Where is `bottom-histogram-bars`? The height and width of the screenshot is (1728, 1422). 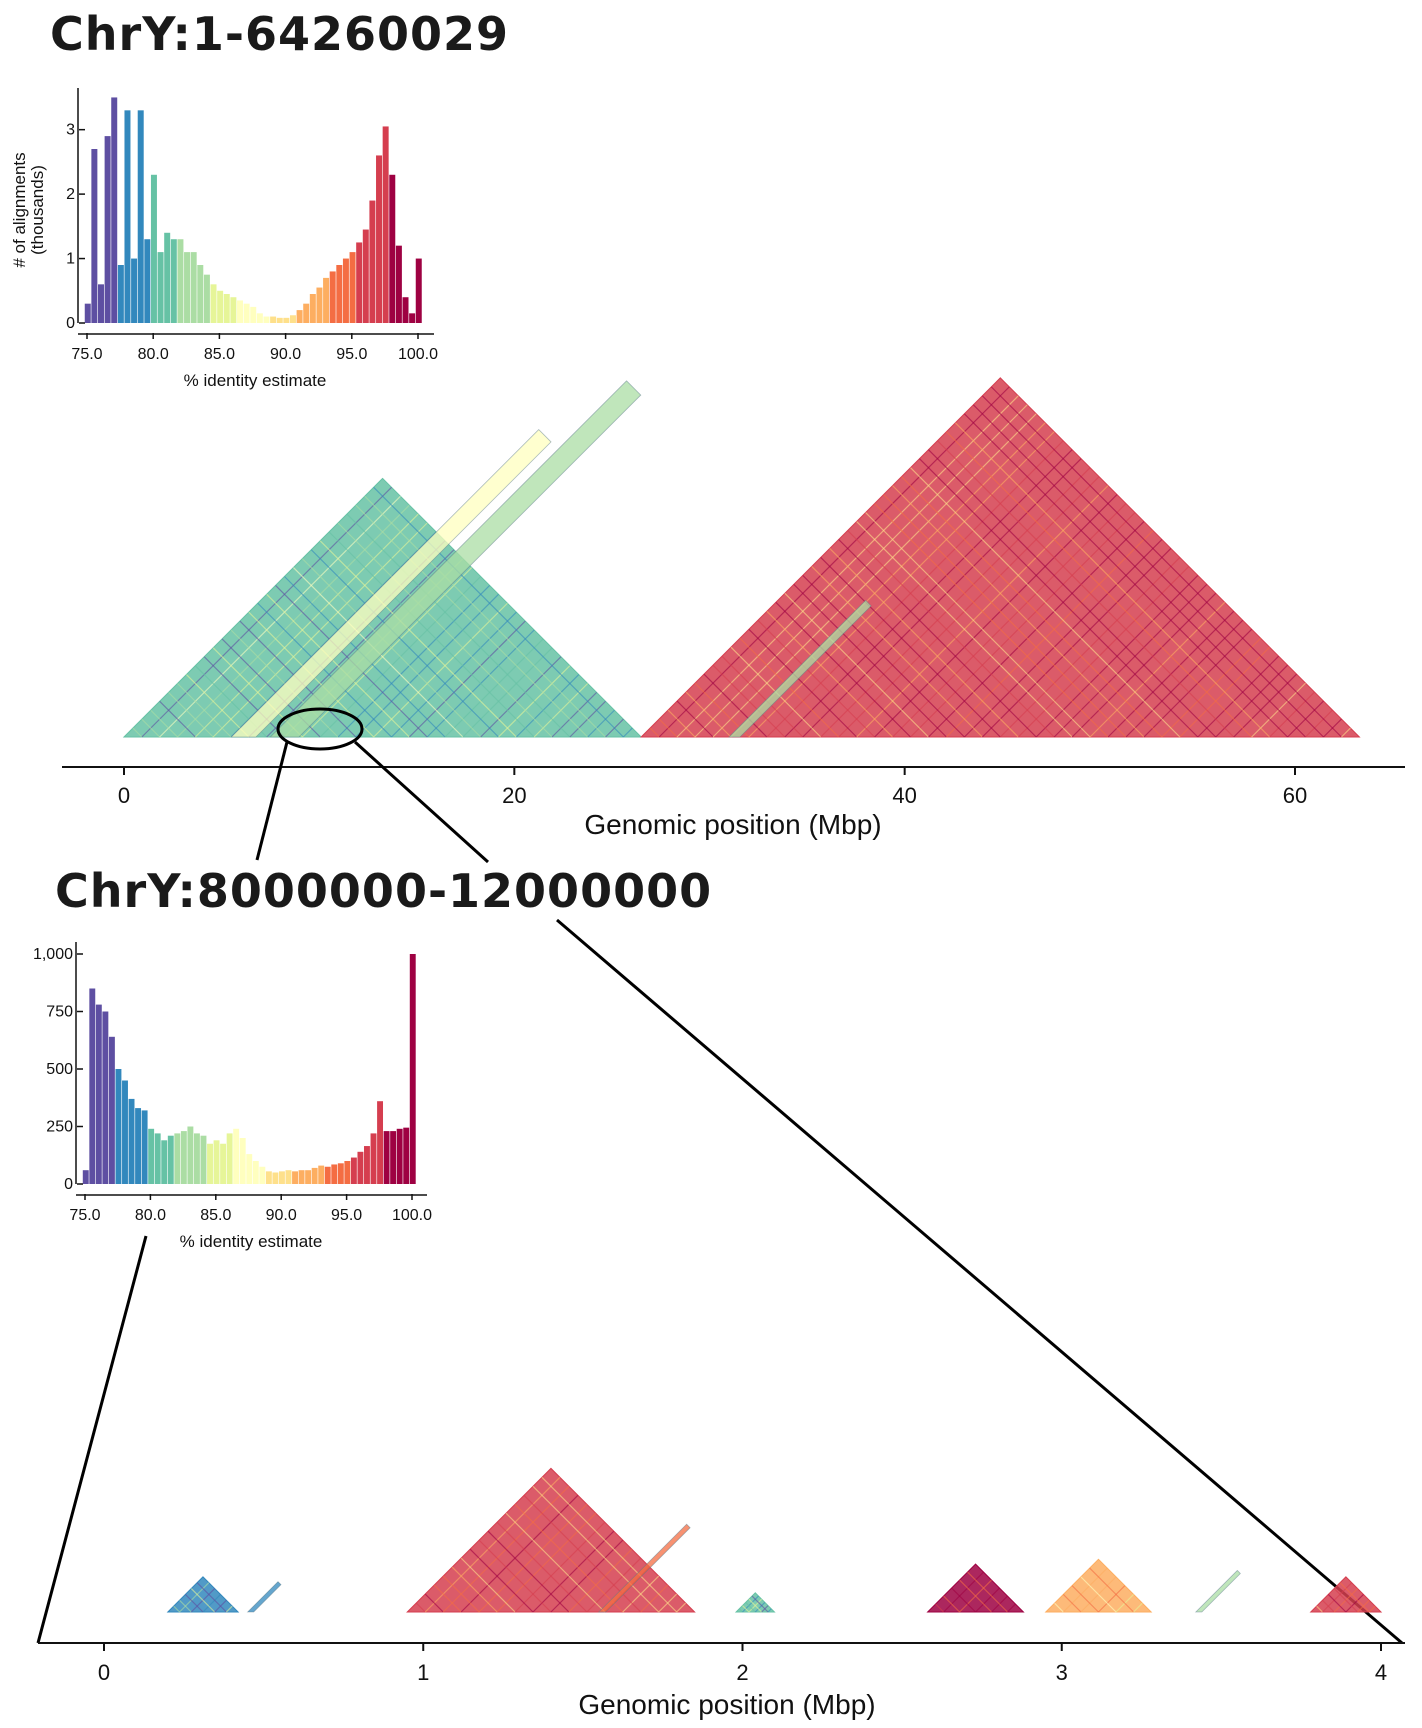
bottom-histogram-bars is located at coordinates (249, 1069).